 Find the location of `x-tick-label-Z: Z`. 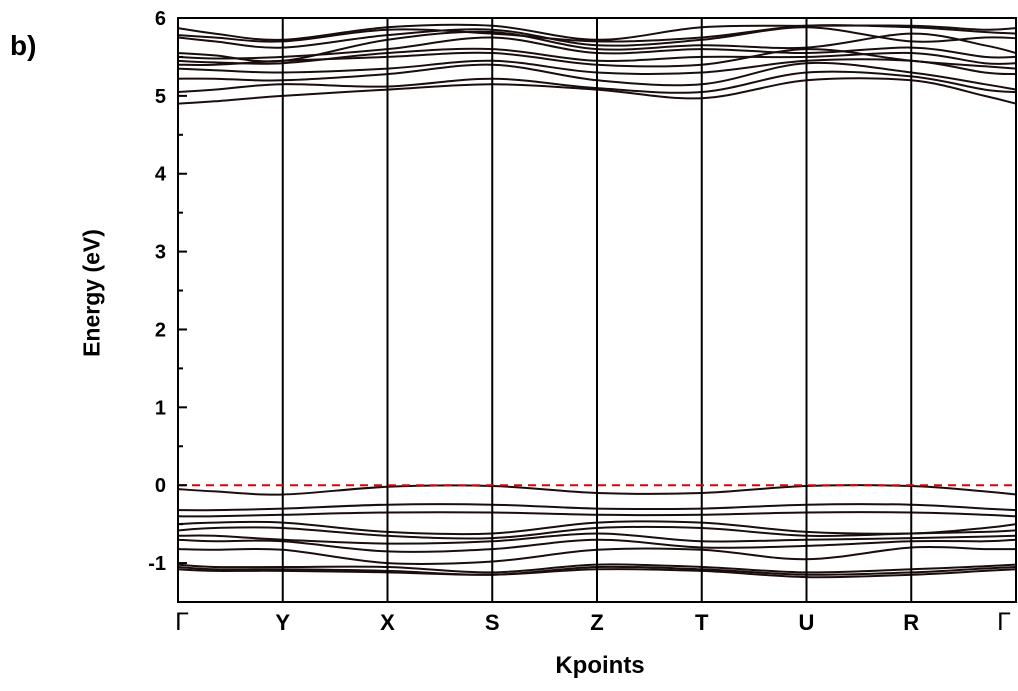

x-tick-label-Z: Z is located at coordinates (596, 622).